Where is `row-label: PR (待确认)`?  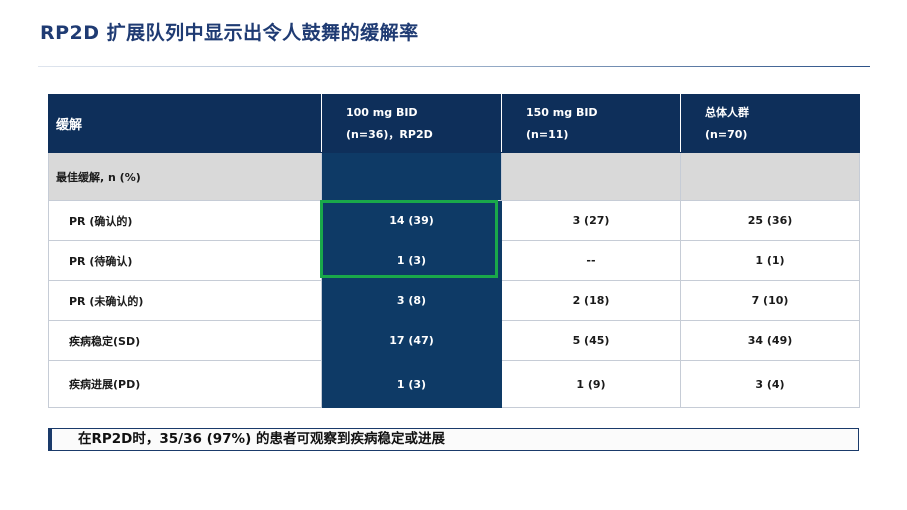
row-label: PR (待确认) is located at coordinates (185, 260).